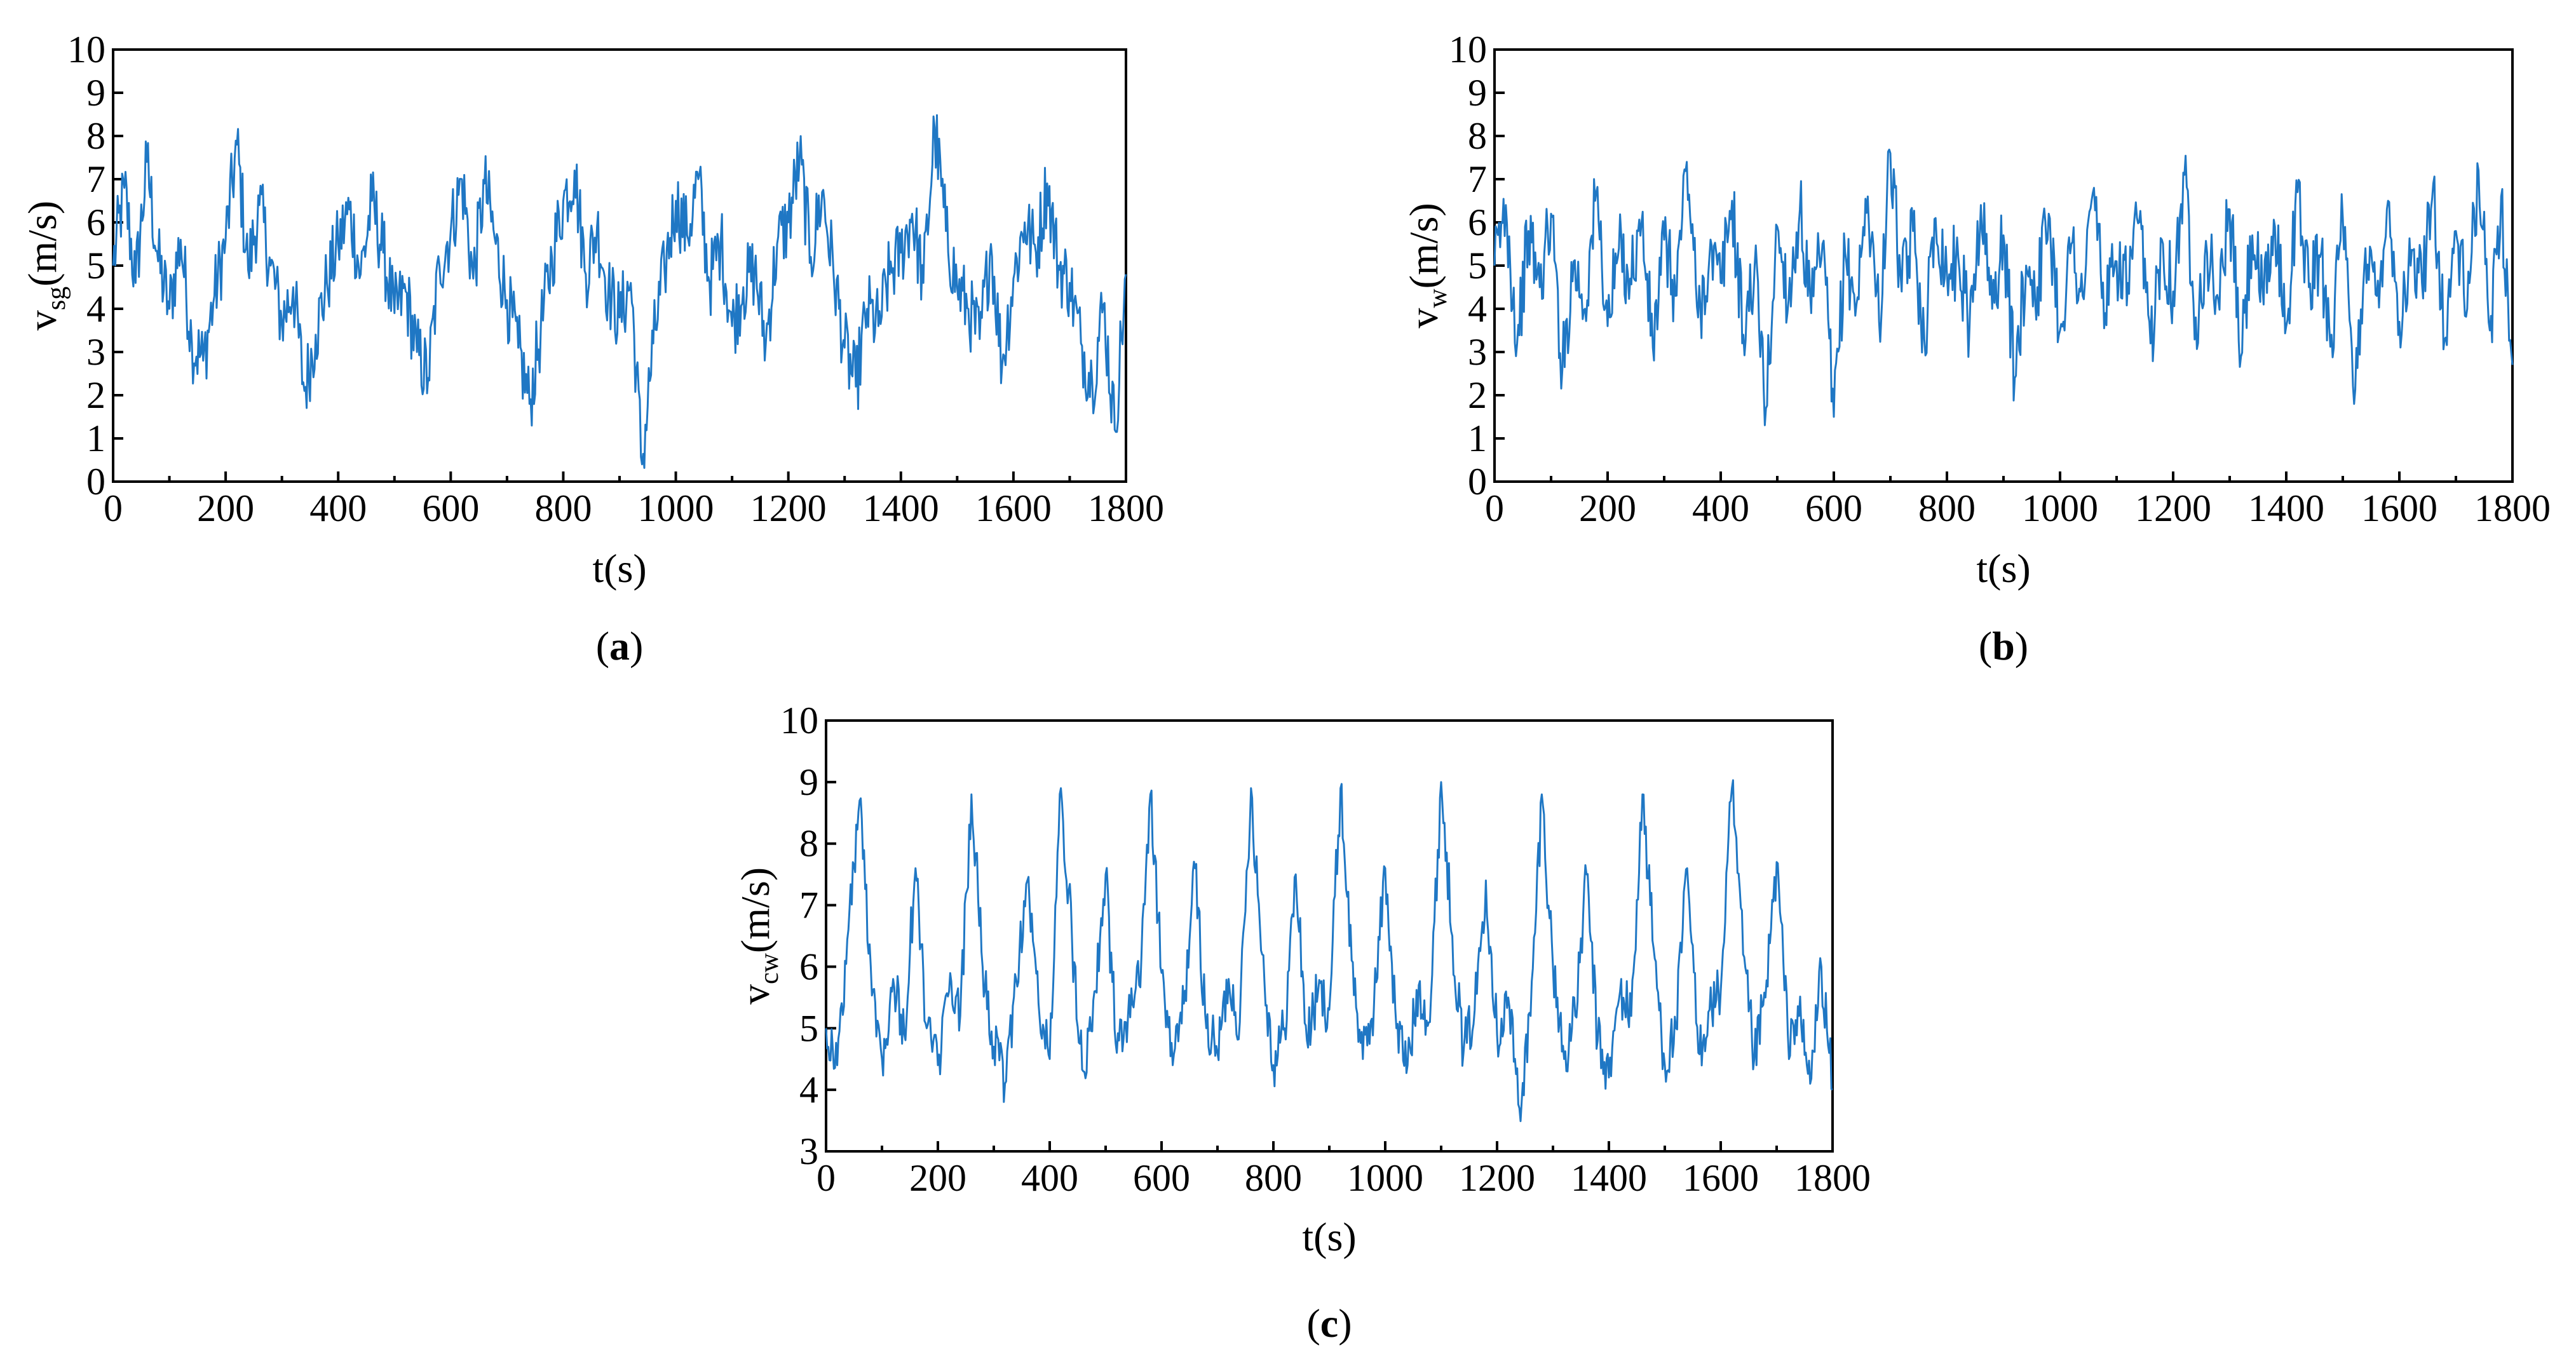 Image resolution: width=2576 pixels, height=1368 pixels. Describe the element at coordinates (1329, 1323) in the screenshot. I see `panel-caption: (c)` at that location.